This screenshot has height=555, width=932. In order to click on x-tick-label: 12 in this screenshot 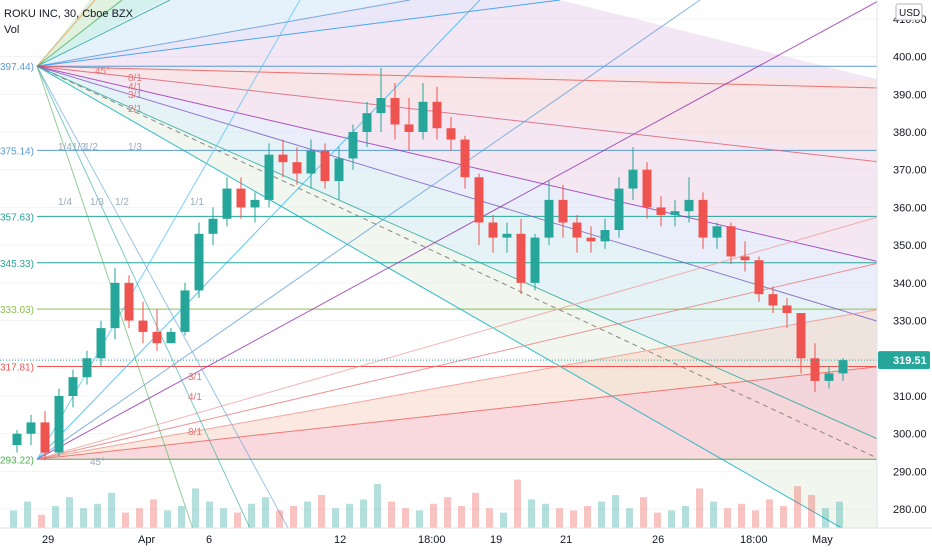, I will do `click(340, 540)`.